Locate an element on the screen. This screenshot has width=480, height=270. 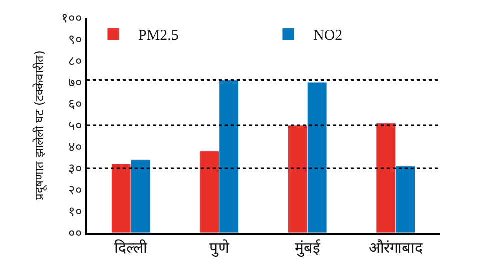
x-tick-label: औरंगाबाद is located at coordinates (396, 247).